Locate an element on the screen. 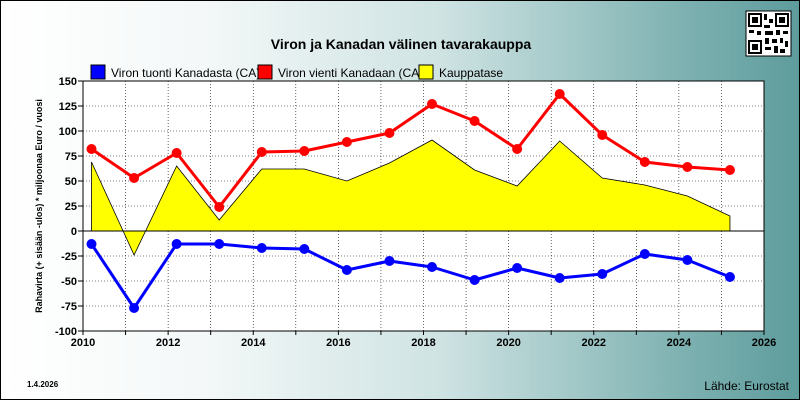 This screenshot has height=400, width=800. y-tick-label: 0 is located at coordinates (74, 232).